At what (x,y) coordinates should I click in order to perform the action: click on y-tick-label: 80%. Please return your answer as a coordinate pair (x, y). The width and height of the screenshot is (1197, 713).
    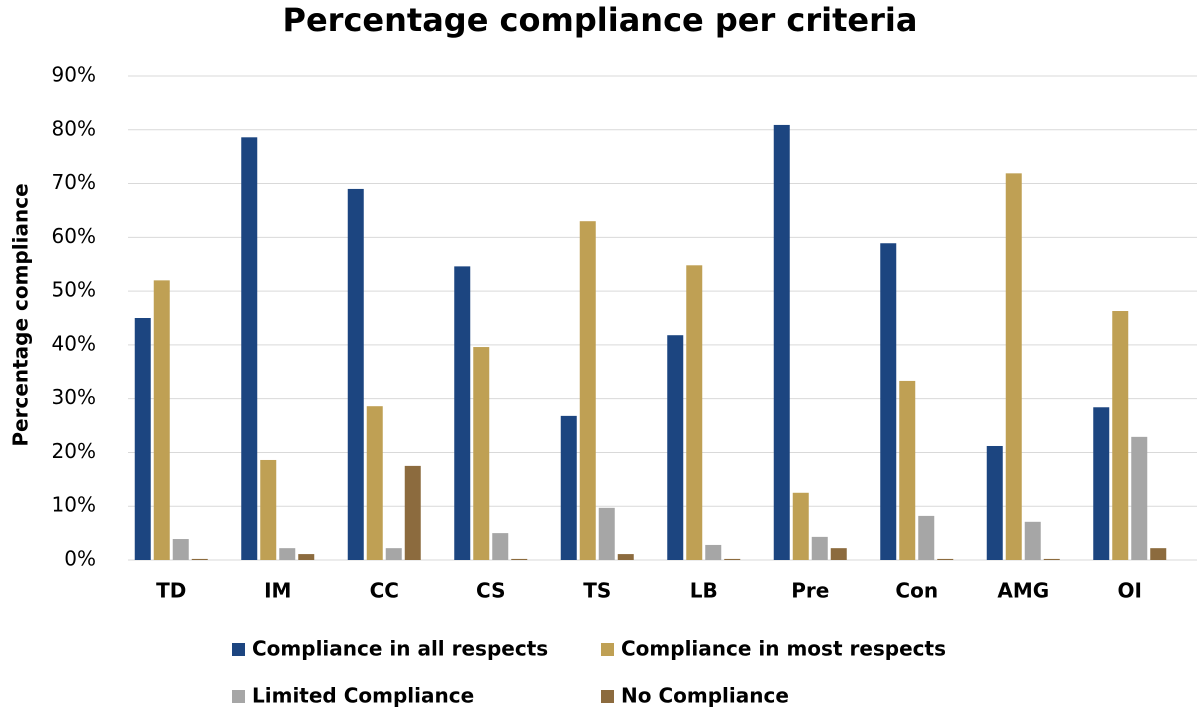
    Looking at the image, I should click on (74, 128).